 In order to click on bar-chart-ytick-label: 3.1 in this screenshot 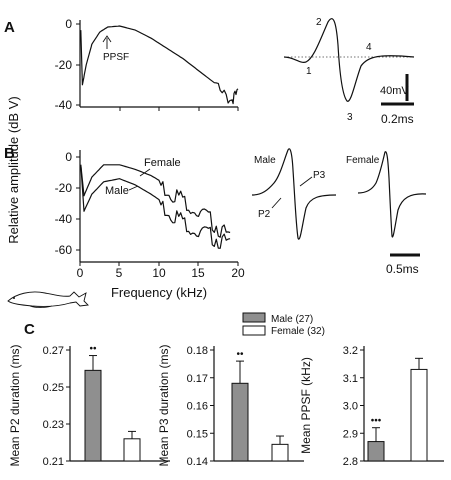, I will do `click(350, 379)`.